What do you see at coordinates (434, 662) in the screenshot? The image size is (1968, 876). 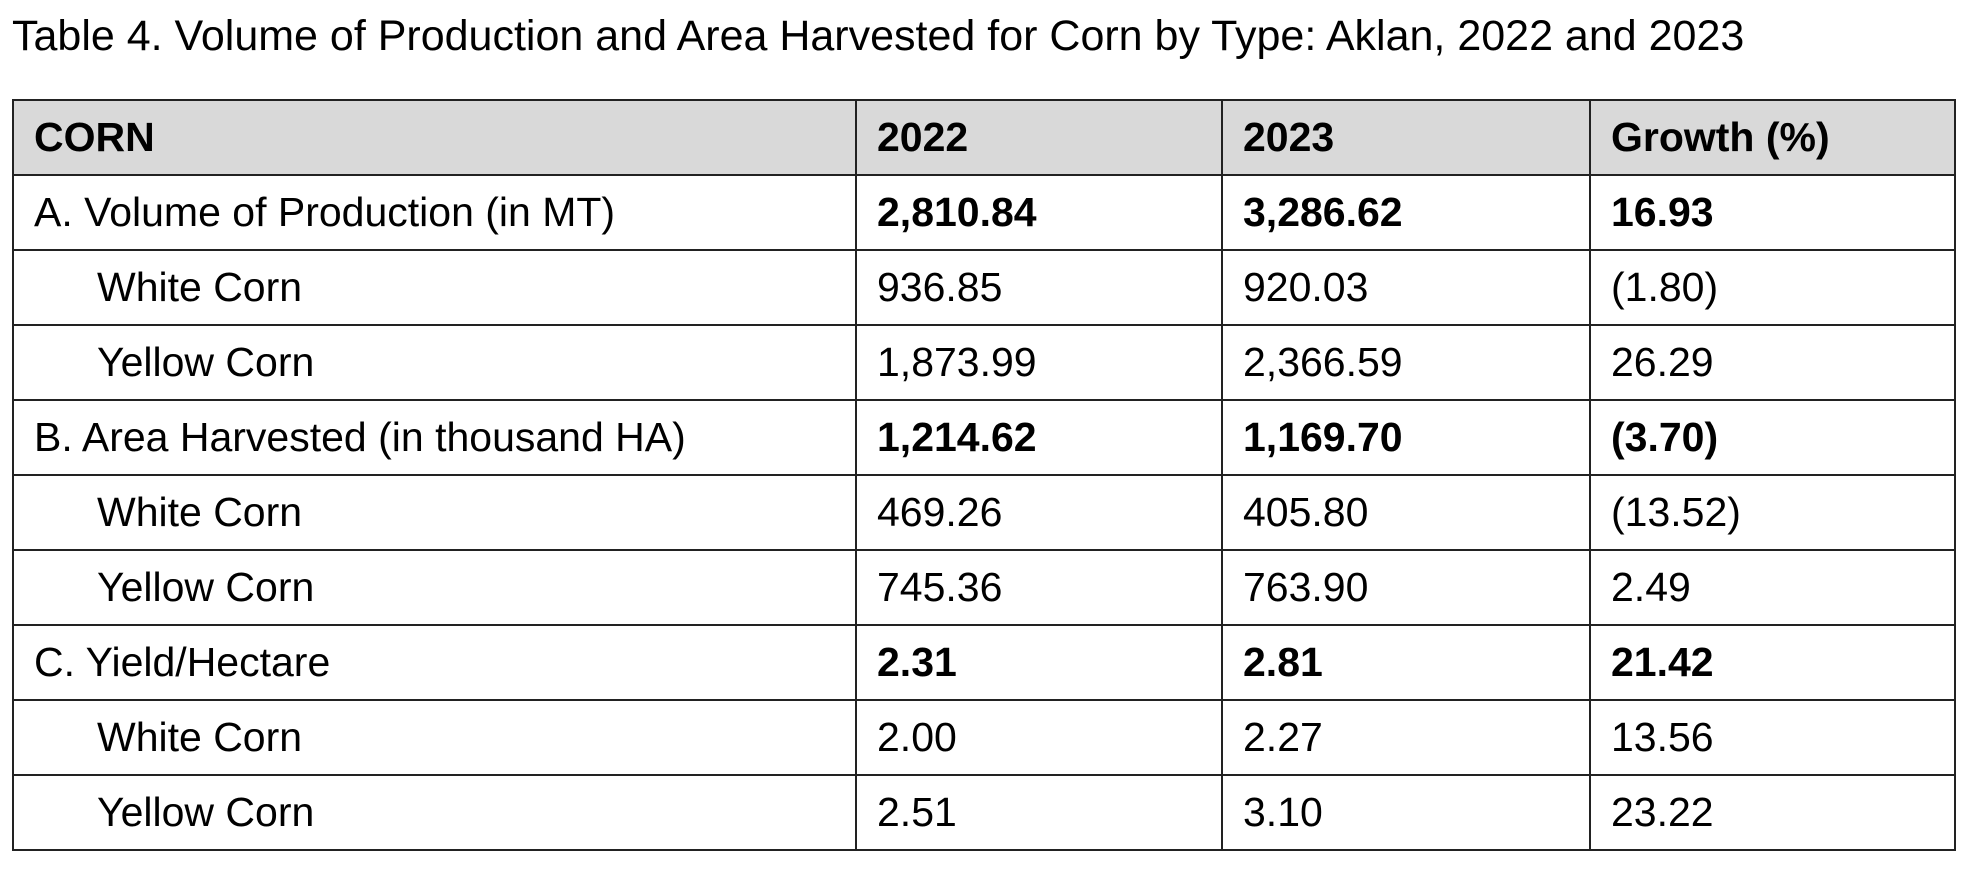 I see `row-label: C. Yield/Hectare` at bounding box center [434, 662].